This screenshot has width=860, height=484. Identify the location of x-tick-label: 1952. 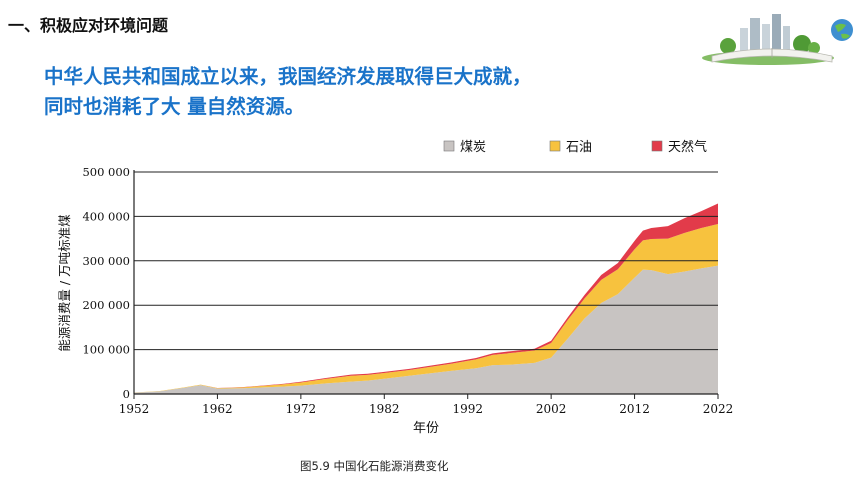
(134, 409).